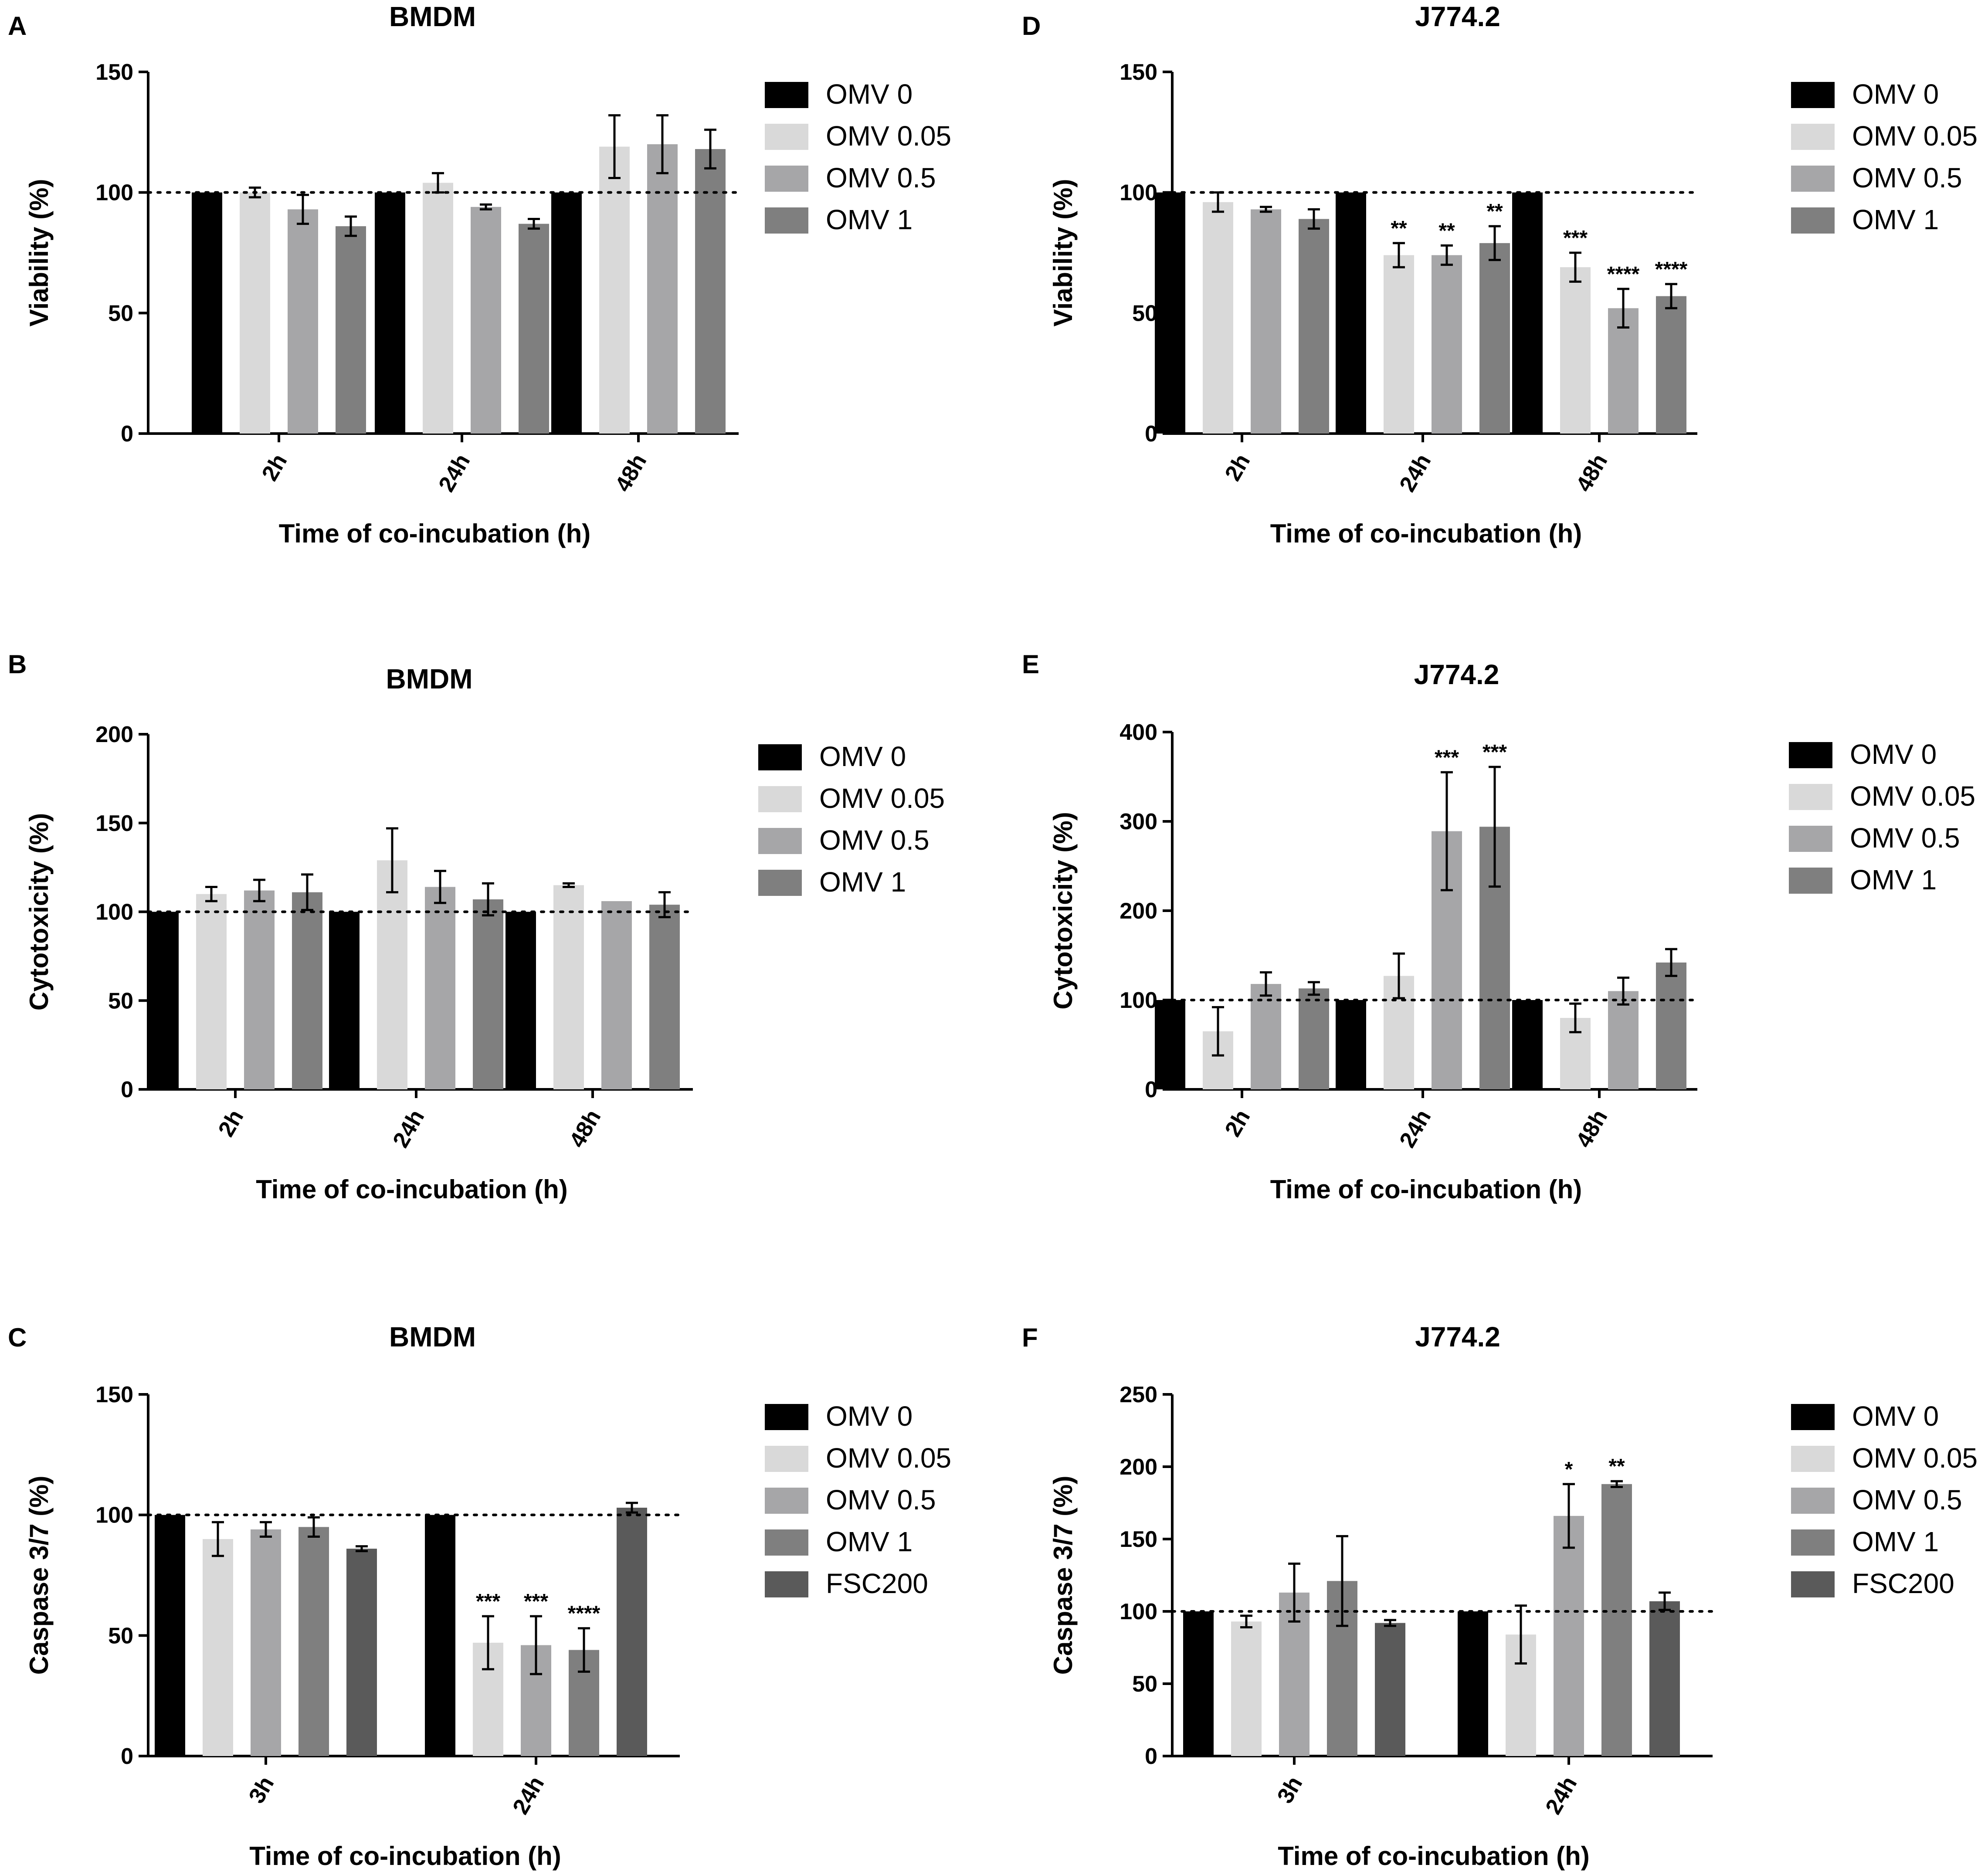  Describe the element at coordinates (1457, 674) in the screenshot. I see `chart-title: J774.2` at that location.